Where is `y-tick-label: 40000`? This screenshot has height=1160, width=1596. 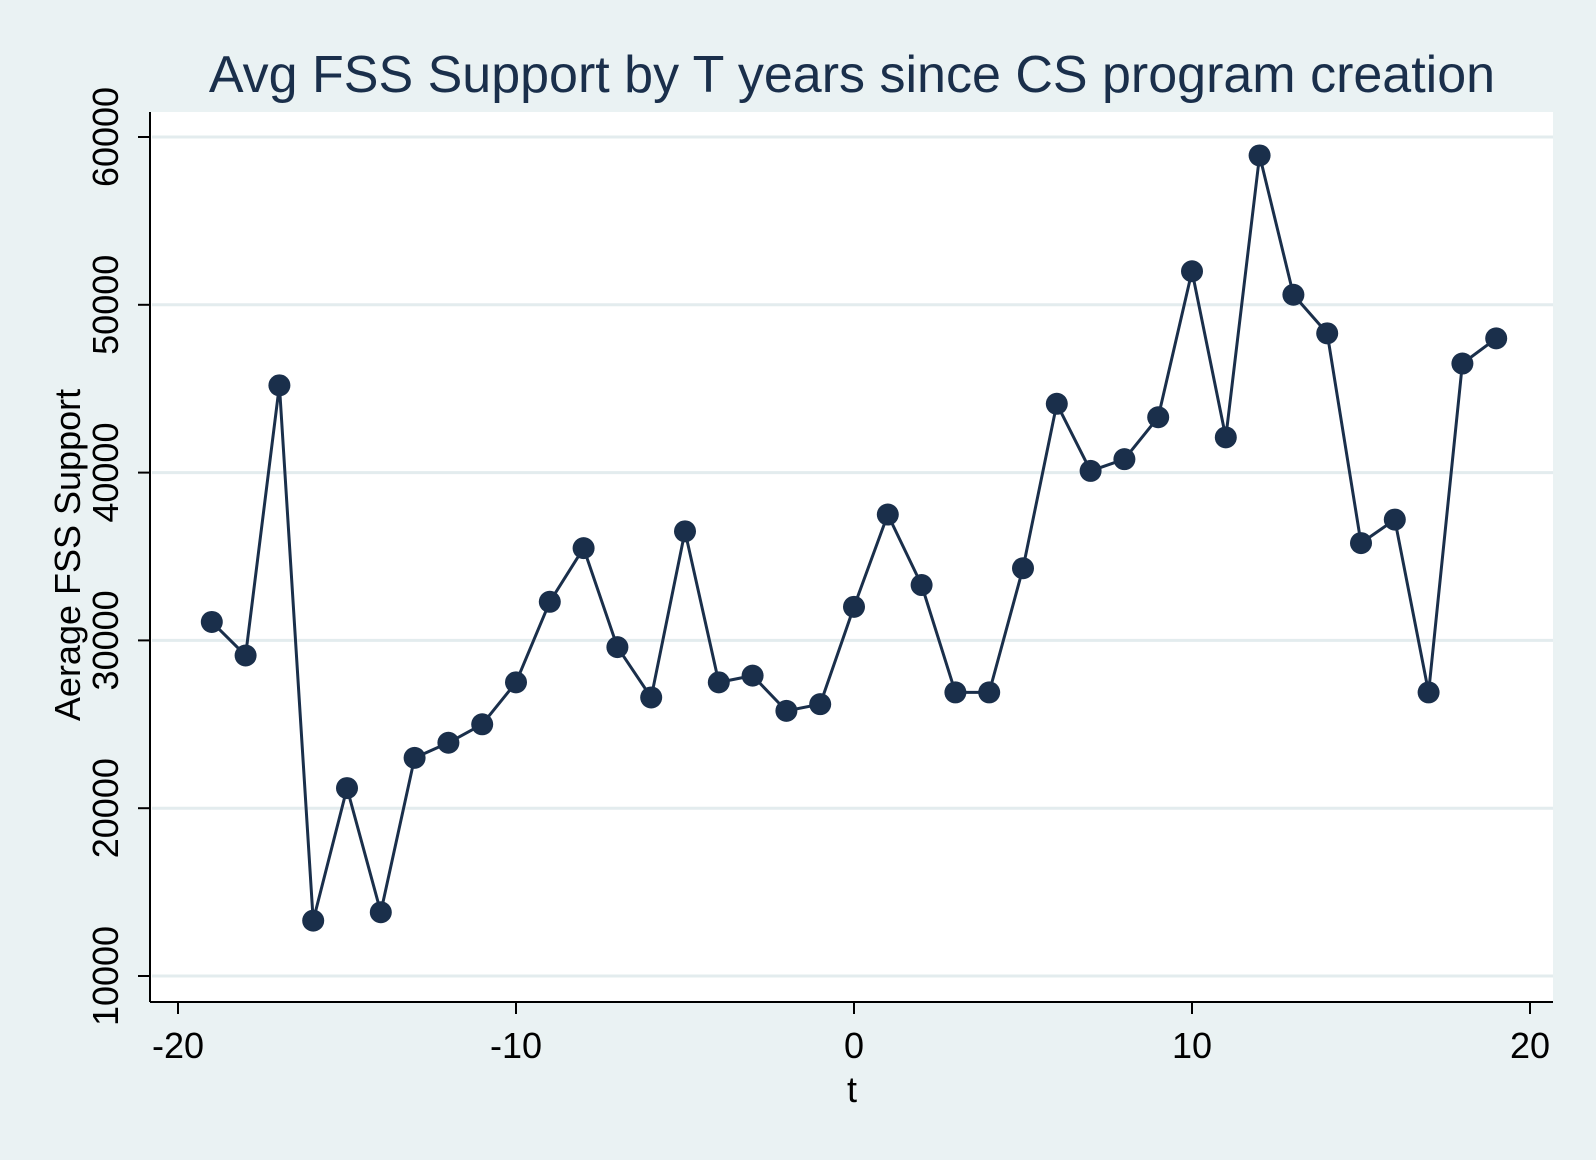 y-tick-label: 40000 is located at coordinates (105, 473).